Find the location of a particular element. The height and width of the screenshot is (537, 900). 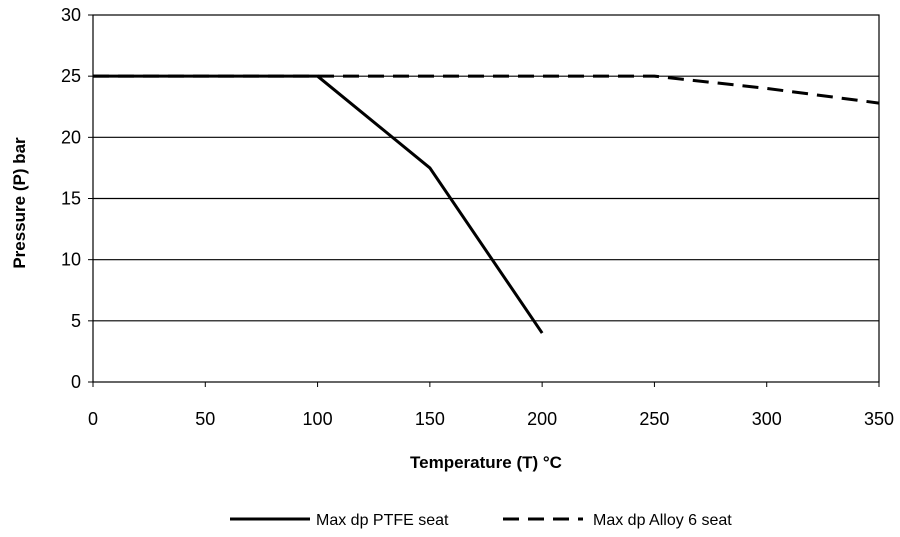

y-tick-label: 25 is located at coordinates (71, 76).